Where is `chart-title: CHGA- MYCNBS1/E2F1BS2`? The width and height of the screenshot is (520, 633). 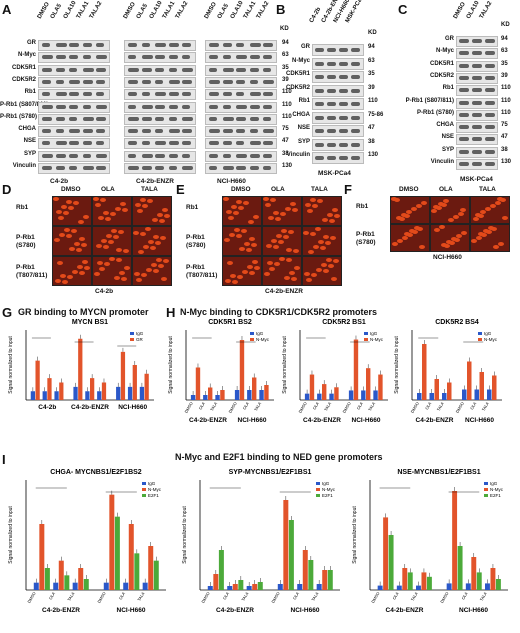
chart-title: CHGA- MYCNBS1/E2F1BS2 is located at coordinates (96, 472).